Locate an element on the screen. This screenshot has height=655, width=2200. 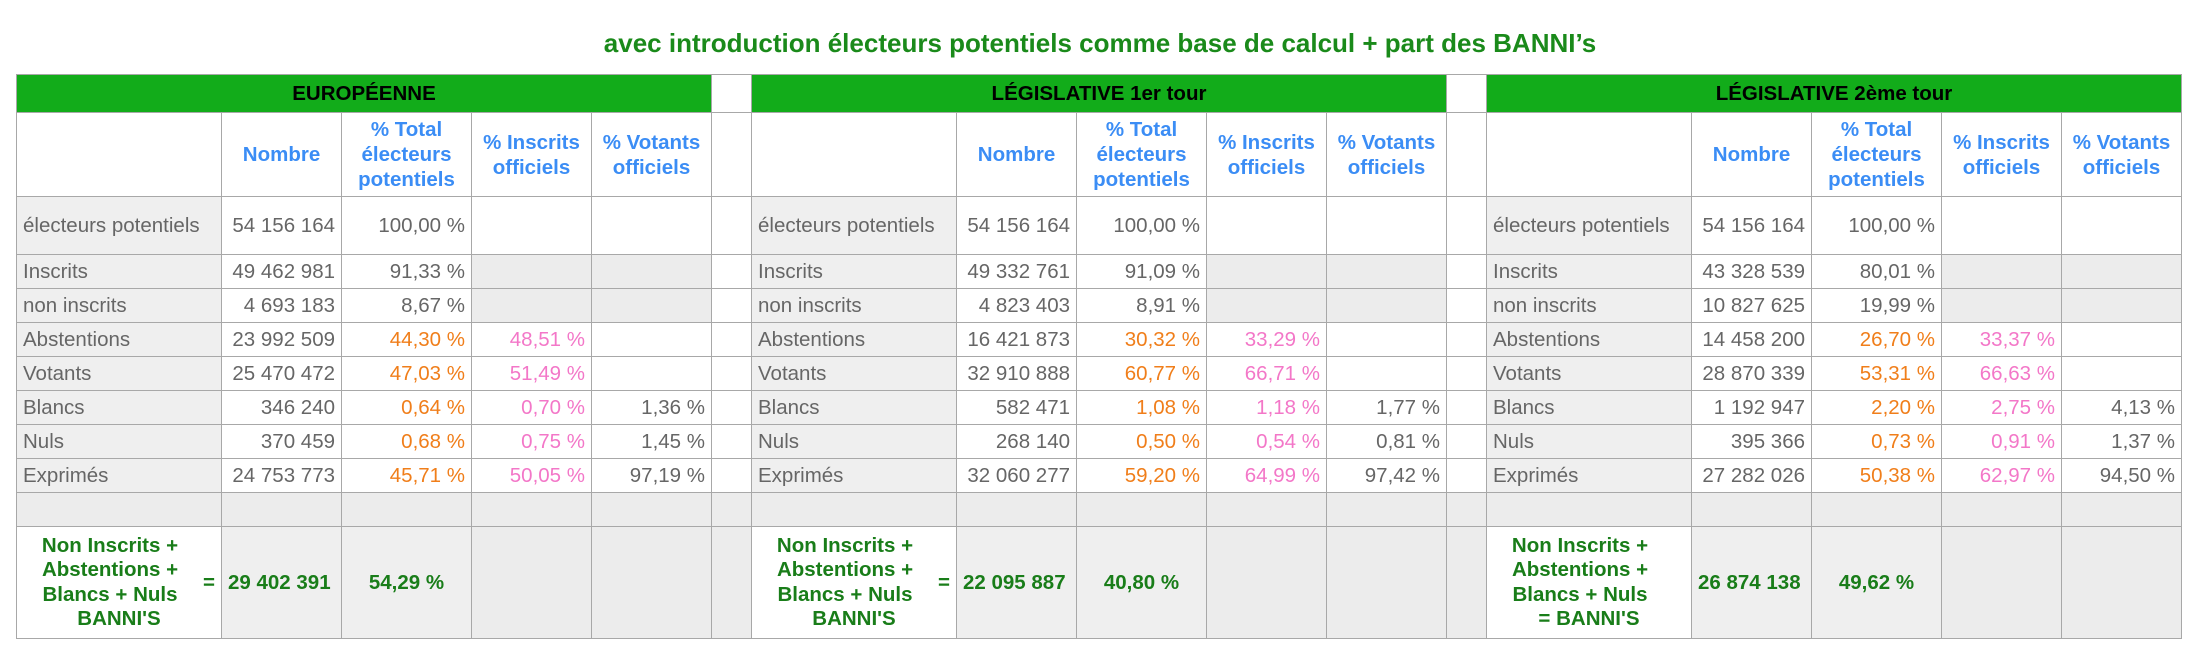
cell-pct-total: 91,33 % is located at coordinates (406, 271).